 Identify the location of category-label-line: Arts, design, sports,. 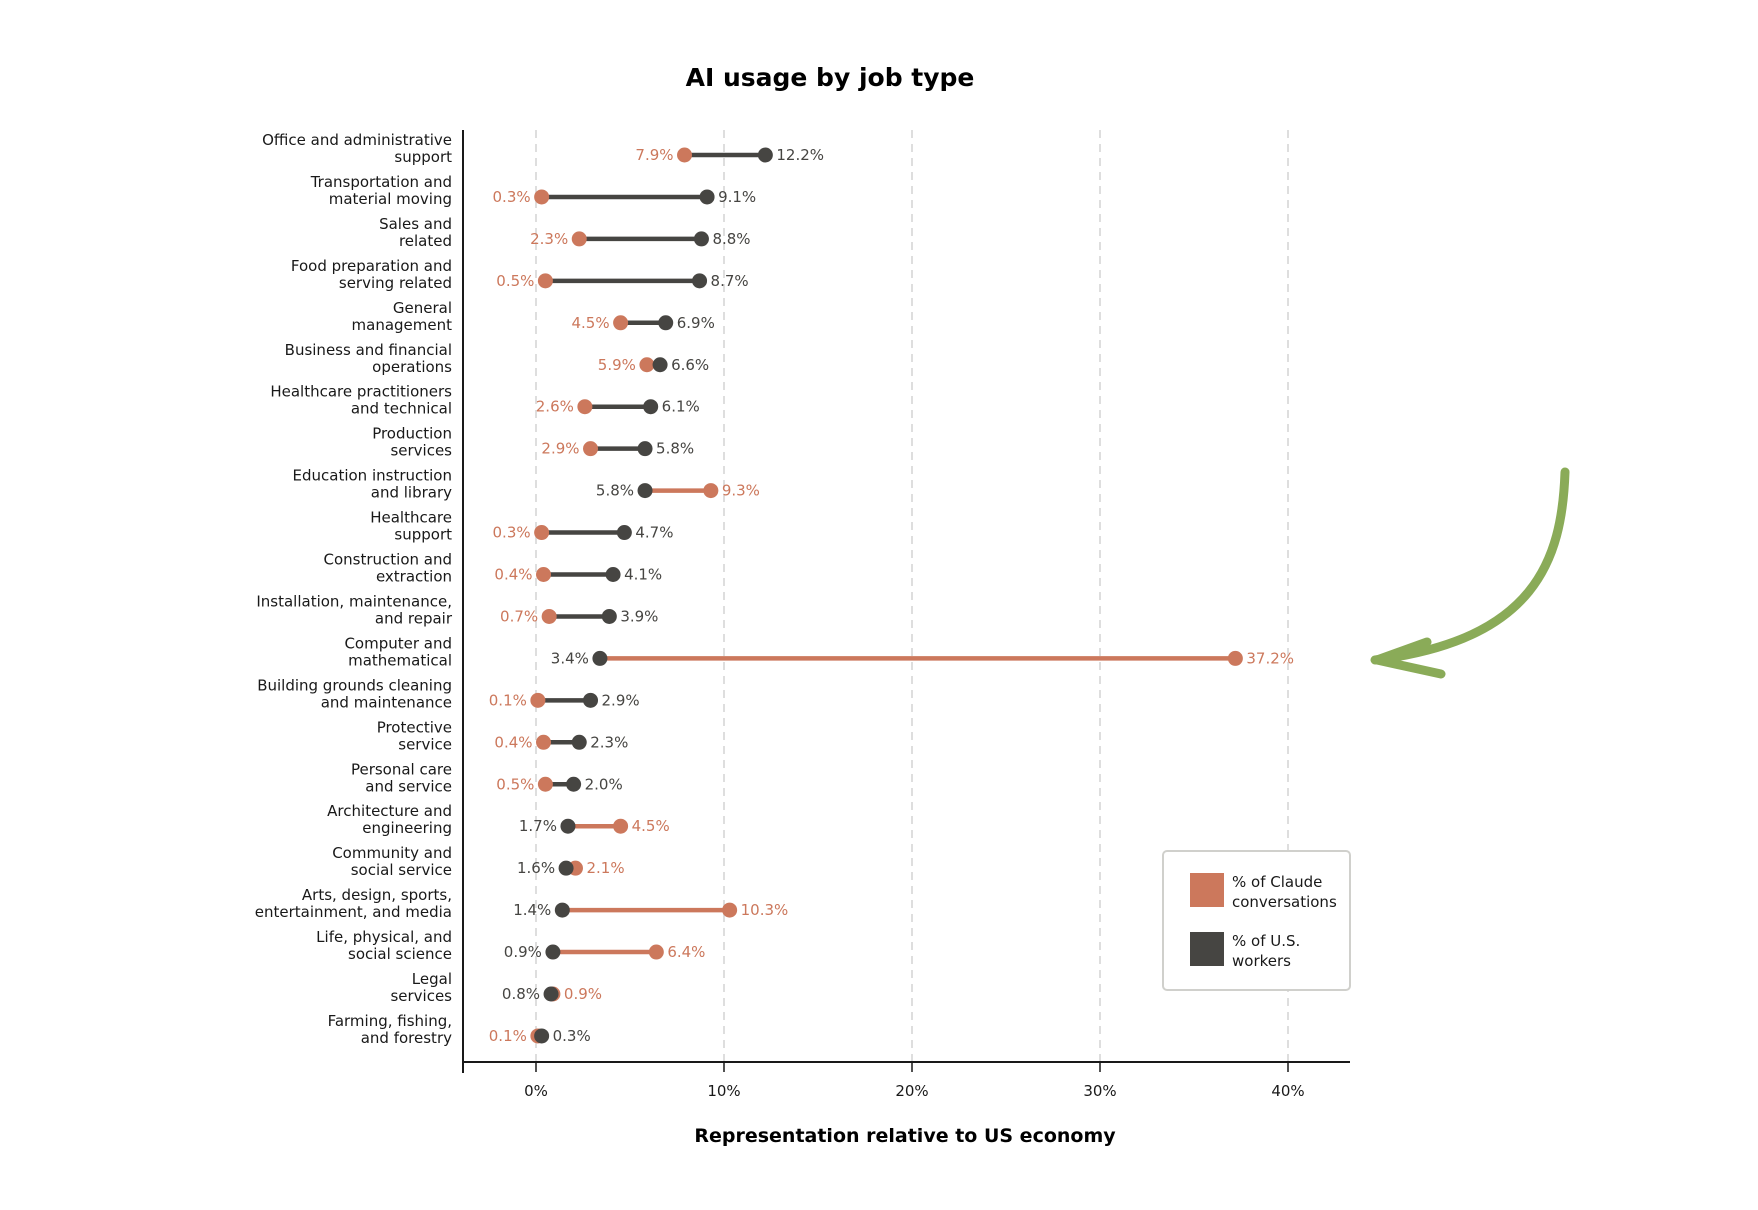
(377, 895).